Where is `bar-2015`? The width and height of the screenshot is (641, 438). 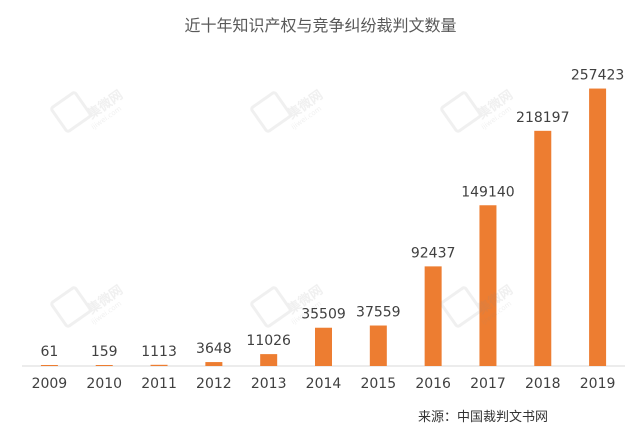
bar-2015 is located at coordinates (378, 345).